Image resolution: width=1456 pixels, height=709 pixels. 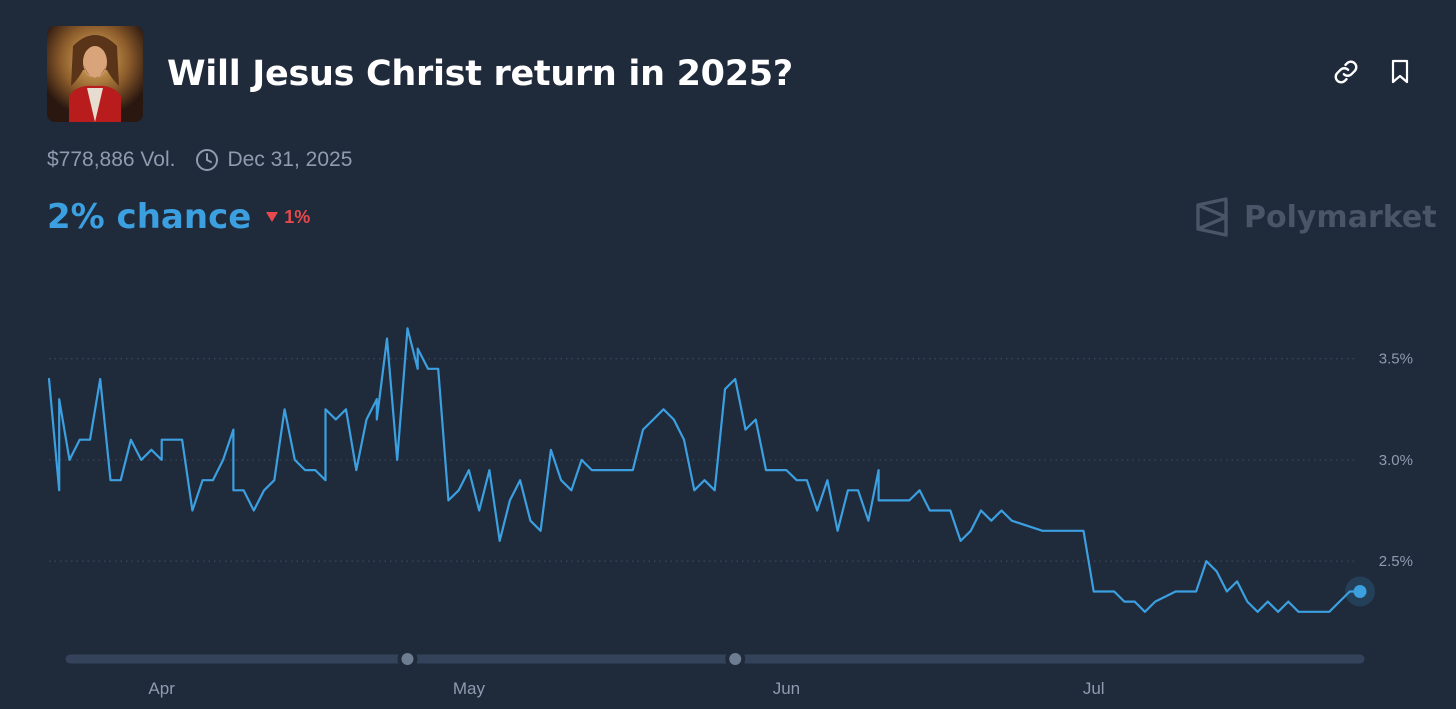 I want to click on bookmark-icon, so click(x=1400, y=72).